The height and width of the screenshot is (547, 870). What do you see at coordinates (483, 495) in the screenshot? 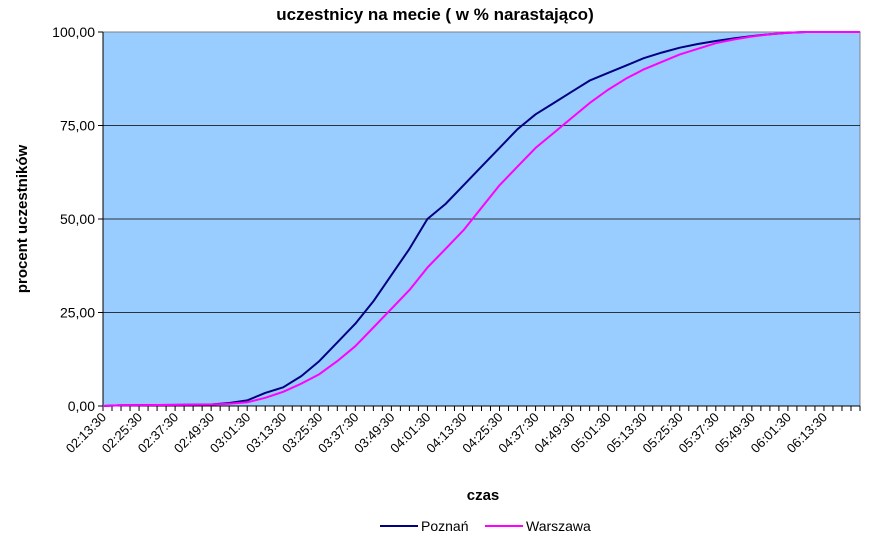
I see `x-axis-label: czas` at bounding box center [483, 495].